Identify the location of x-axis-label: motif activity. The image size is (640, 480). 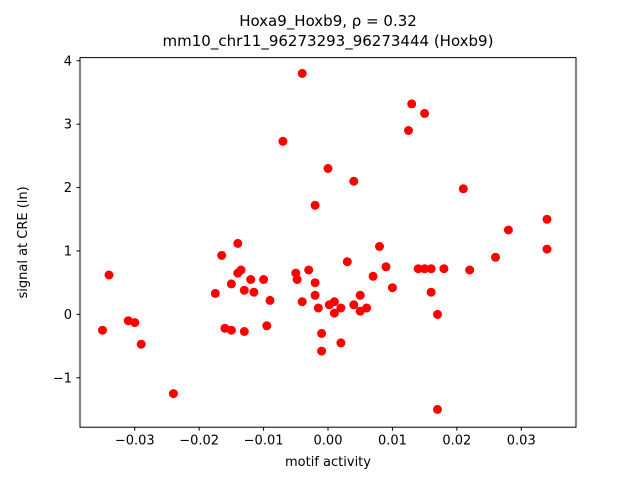
(328, 462).